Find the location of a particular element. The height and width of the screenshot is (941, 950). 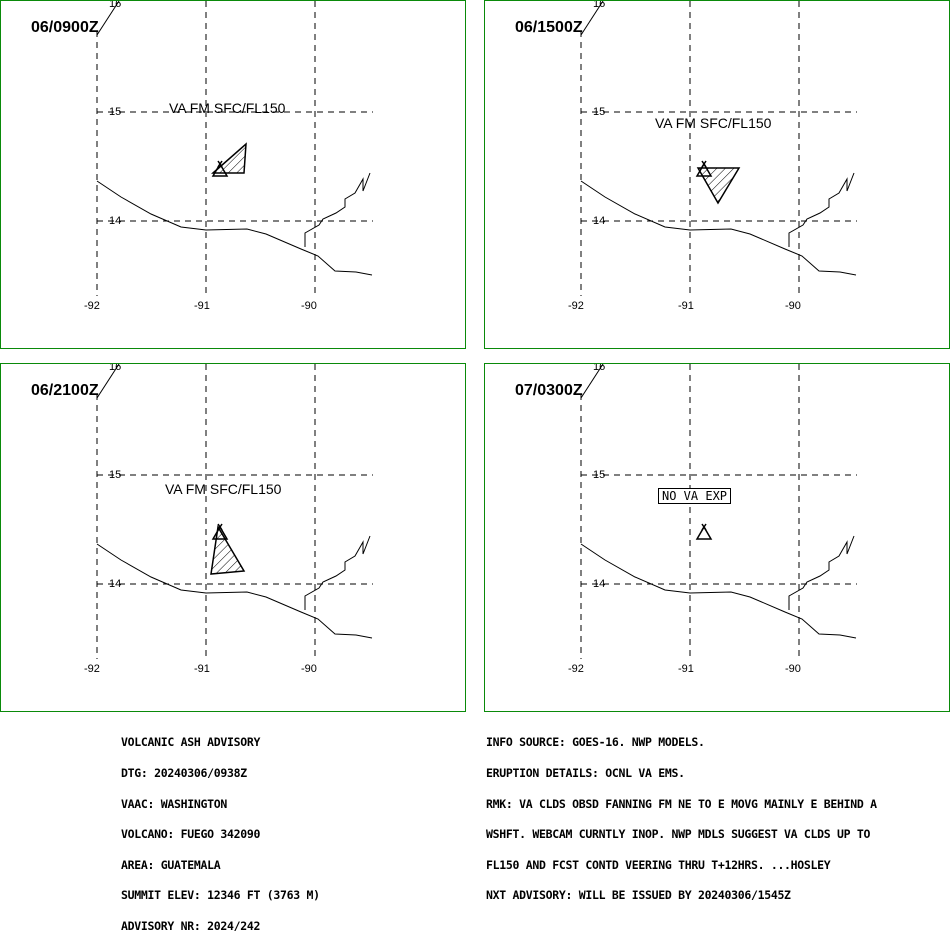

no-va-expected-box: NO VA EXP is located at coordinates (695, 496).